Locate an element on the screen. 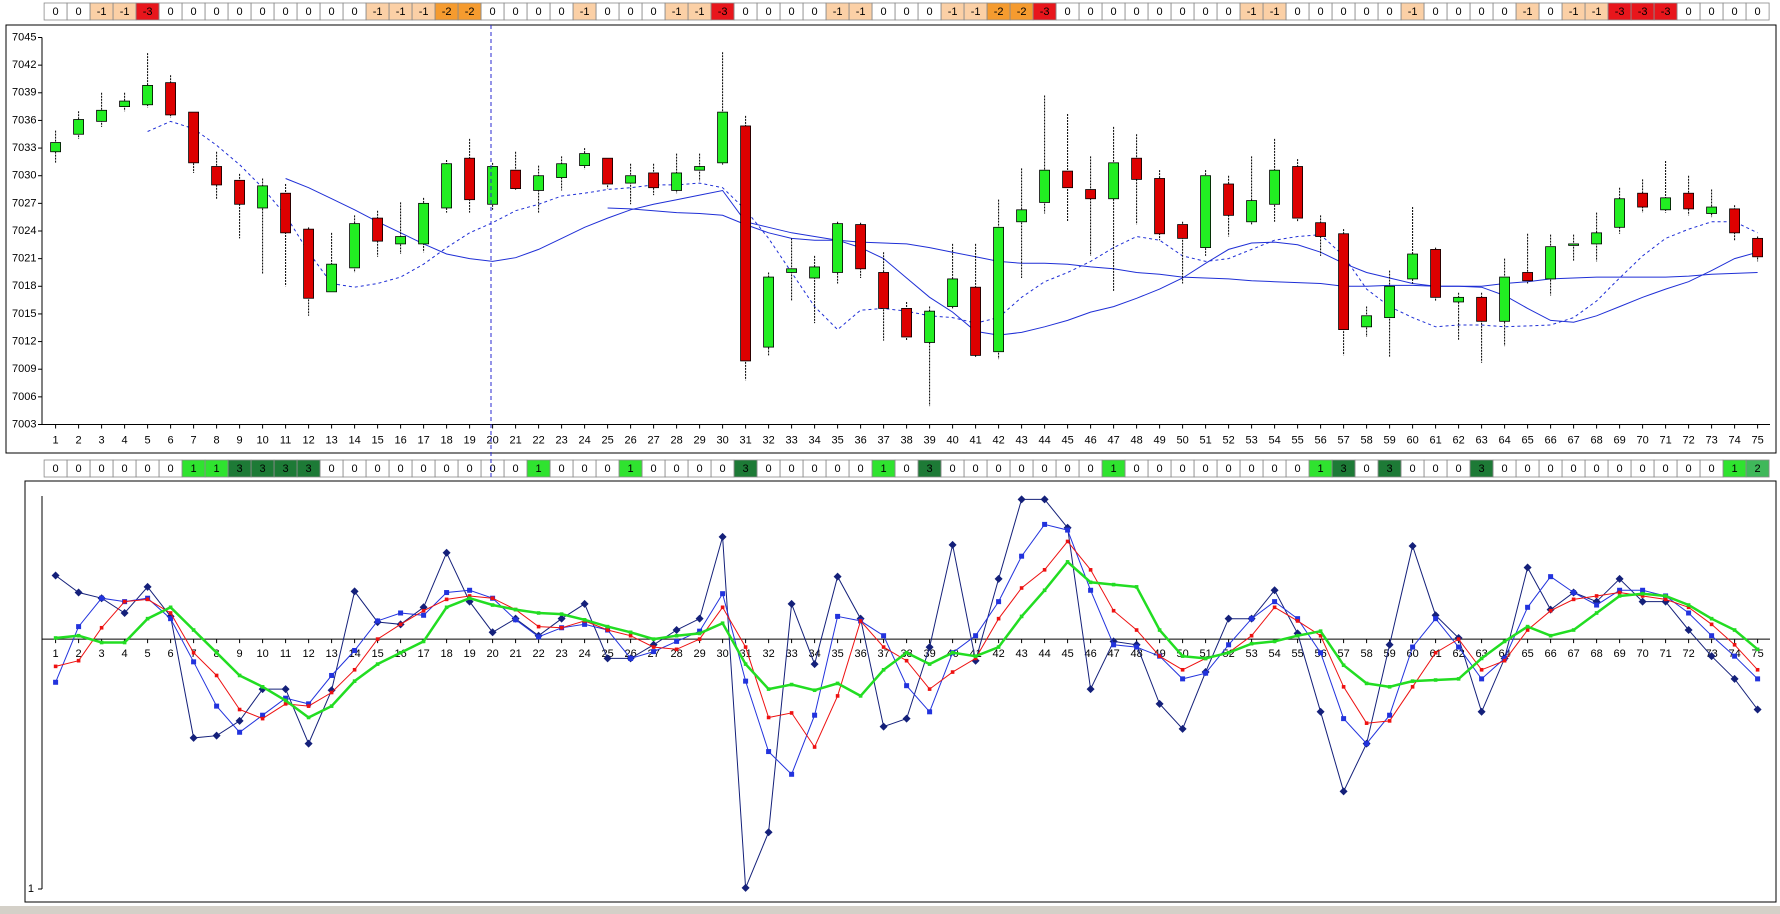  x-tick-label: 74 is located at coordinates (1734, 440).